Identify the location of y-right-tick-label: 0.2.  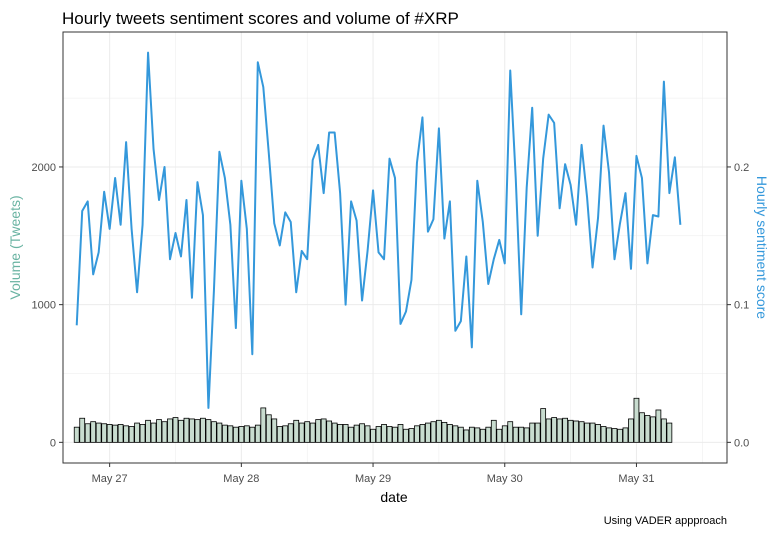
(741, 168).